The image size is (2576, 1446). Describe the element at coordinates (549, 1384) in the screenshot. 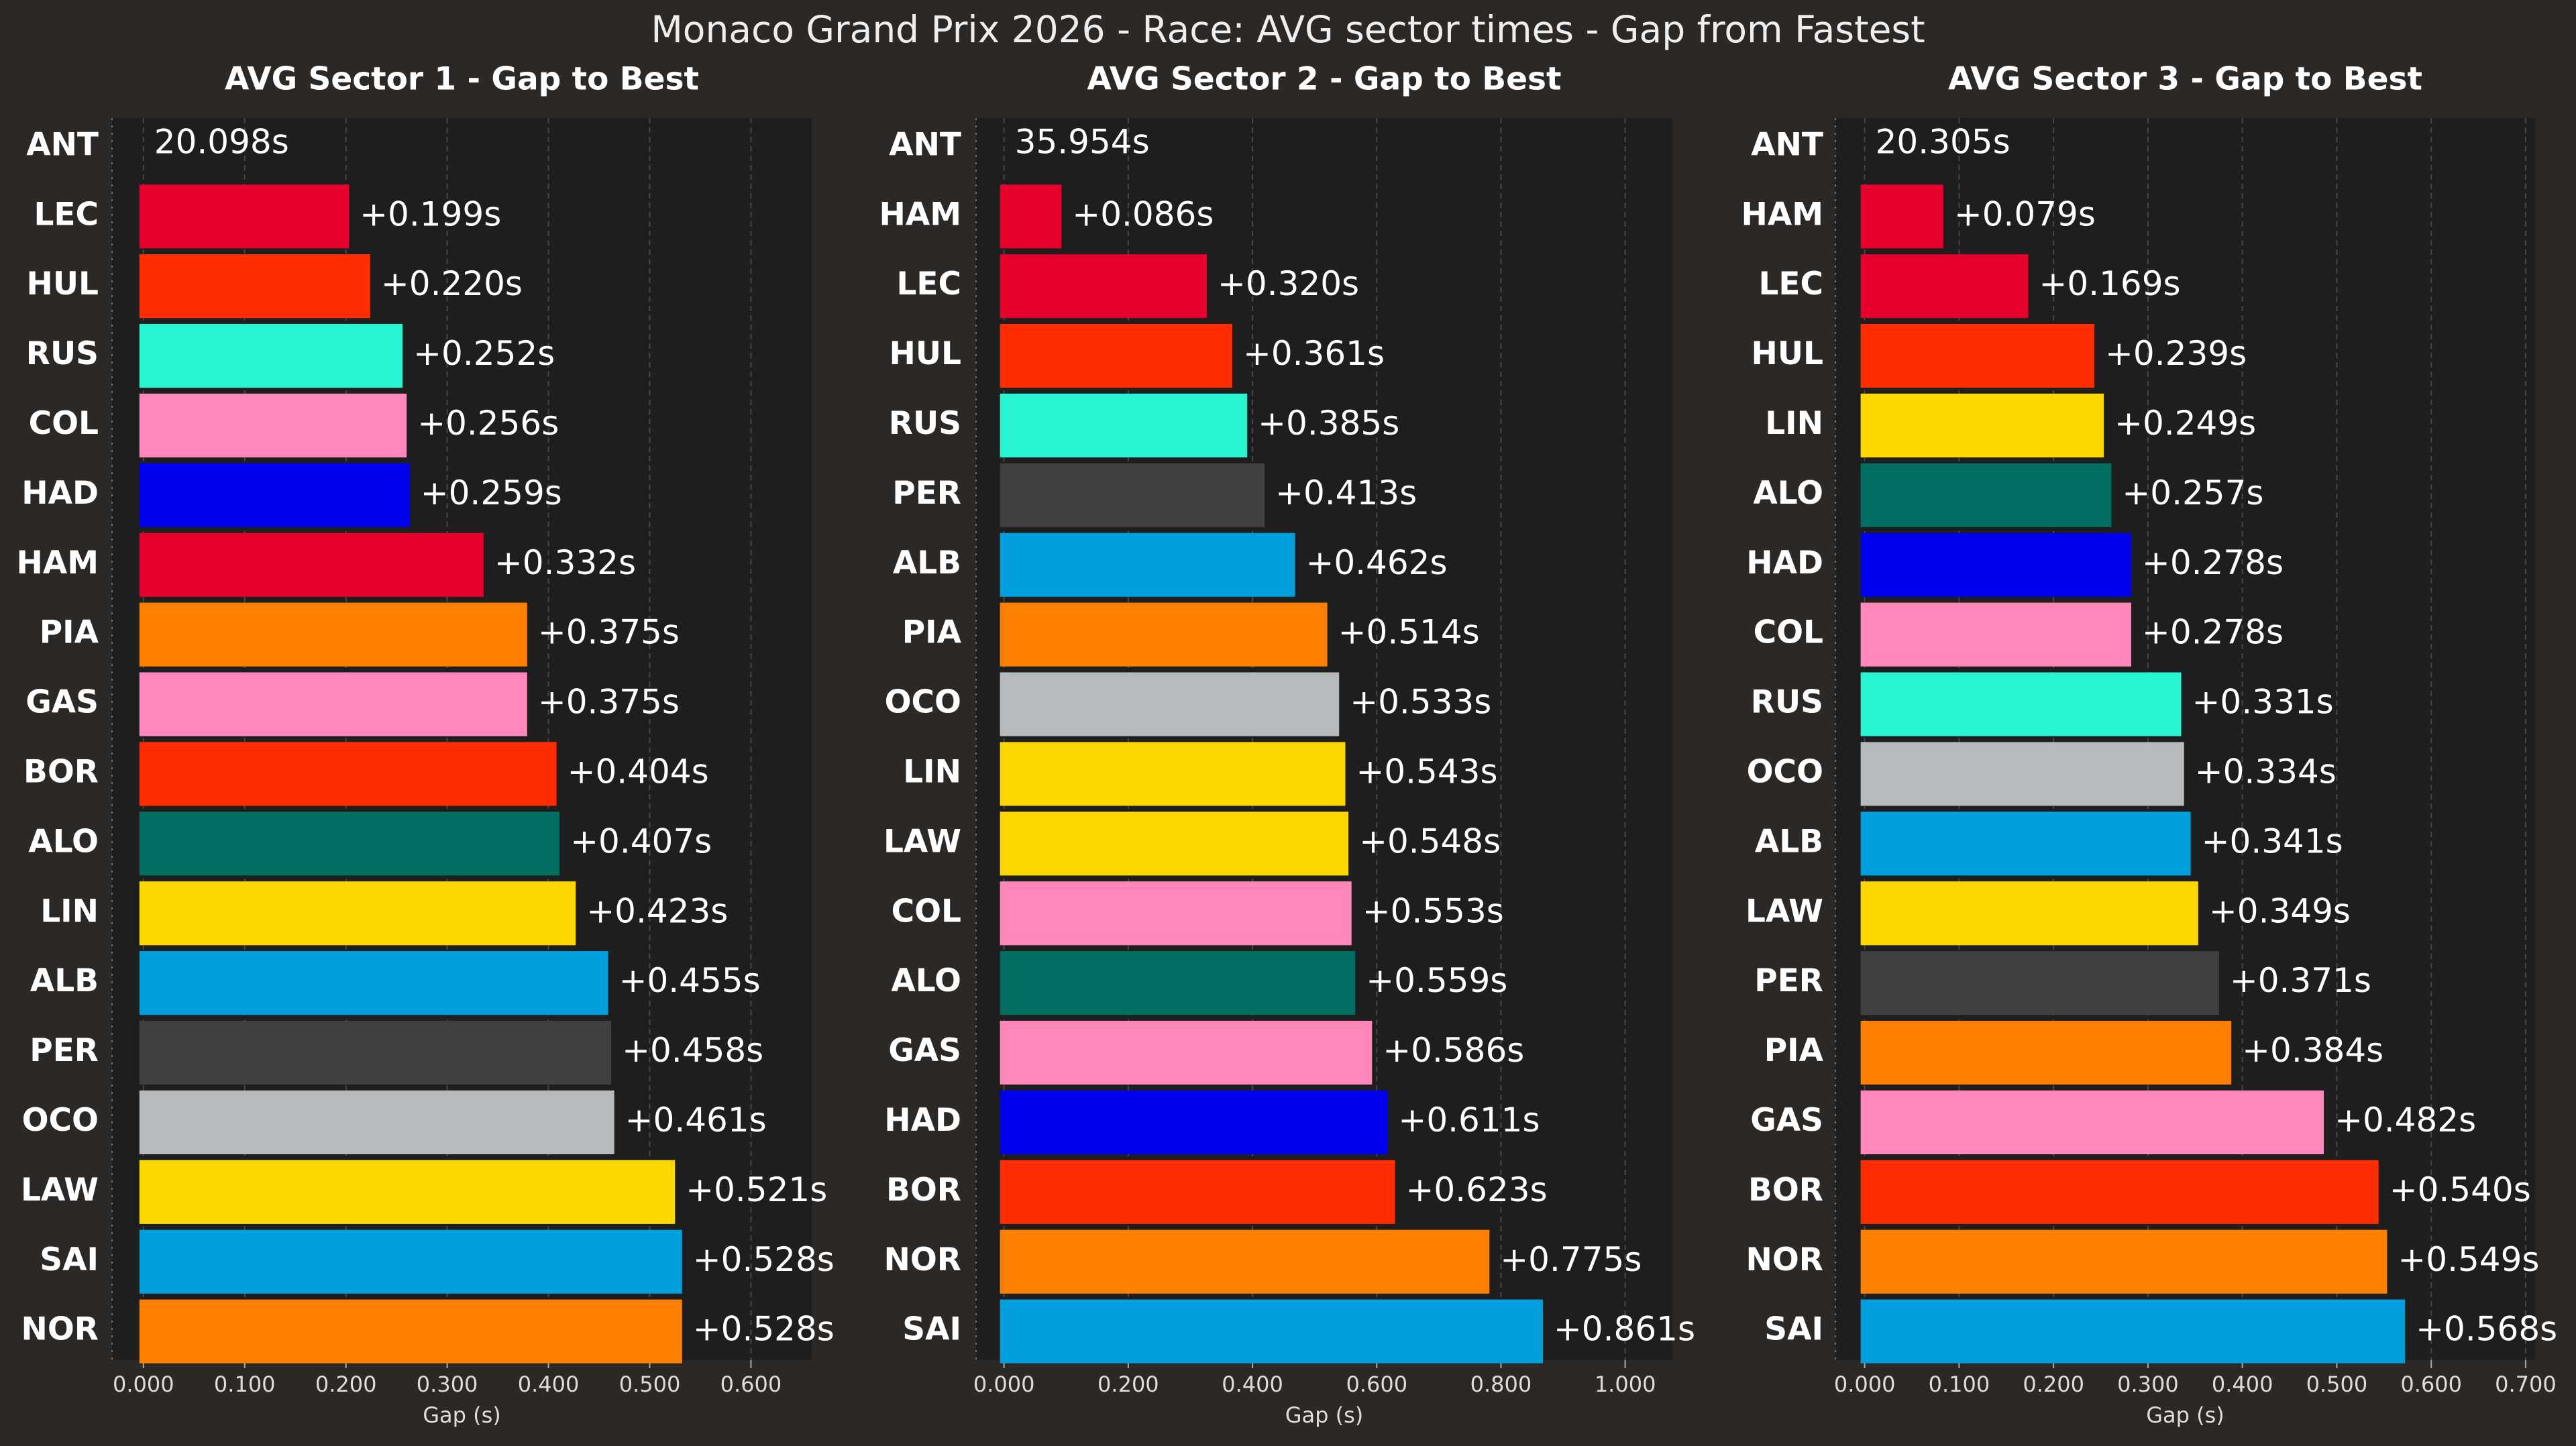

I see `x-tick-label: 0.400` at that location.